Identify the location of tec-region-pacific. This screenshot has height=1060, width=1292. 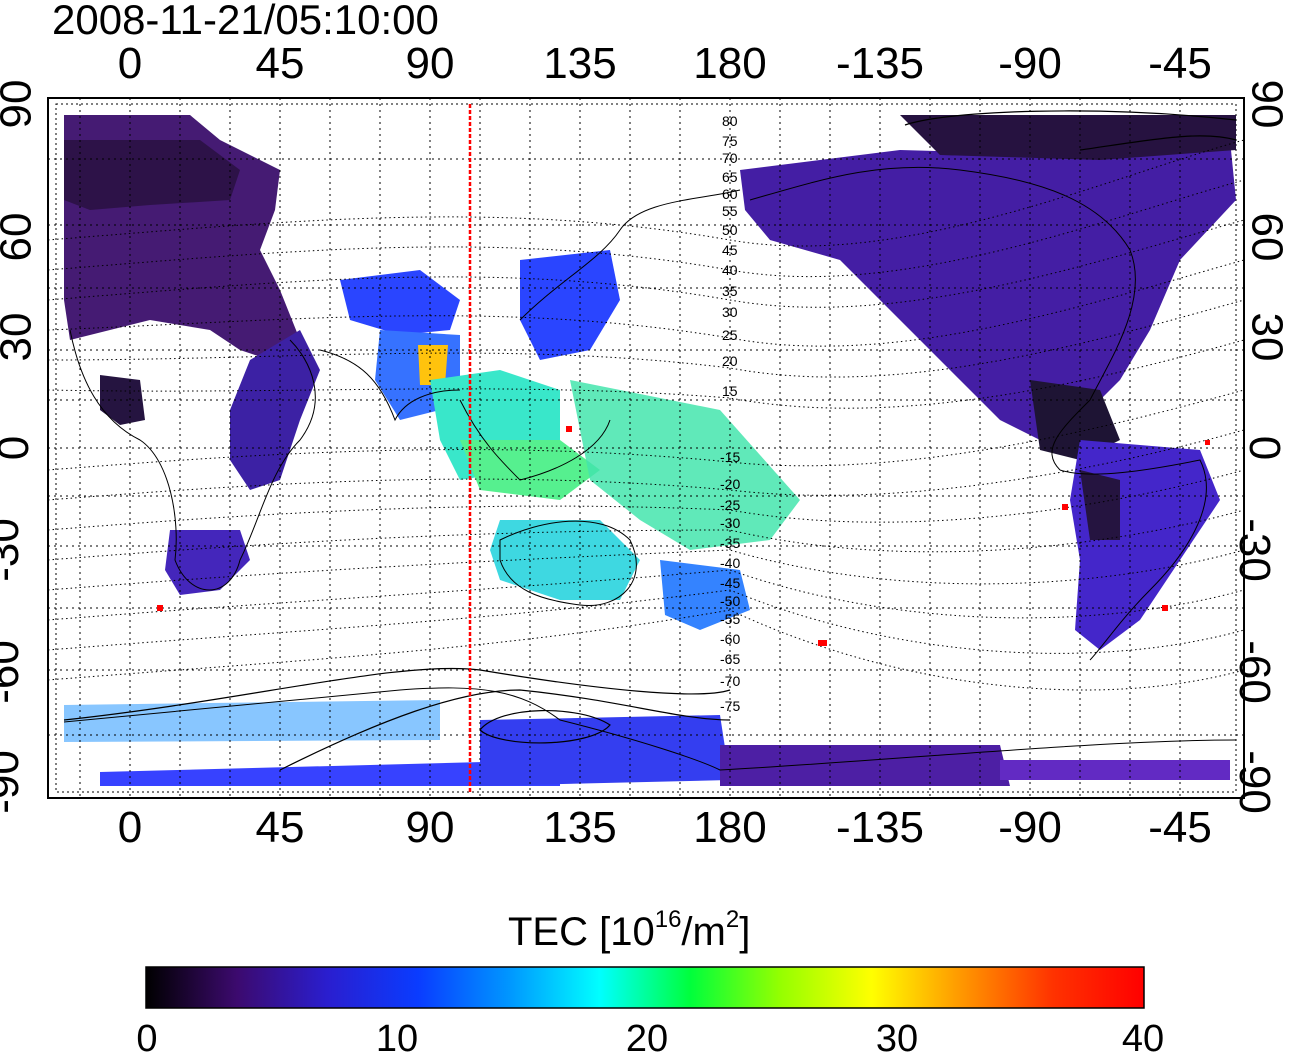
(685, 465).